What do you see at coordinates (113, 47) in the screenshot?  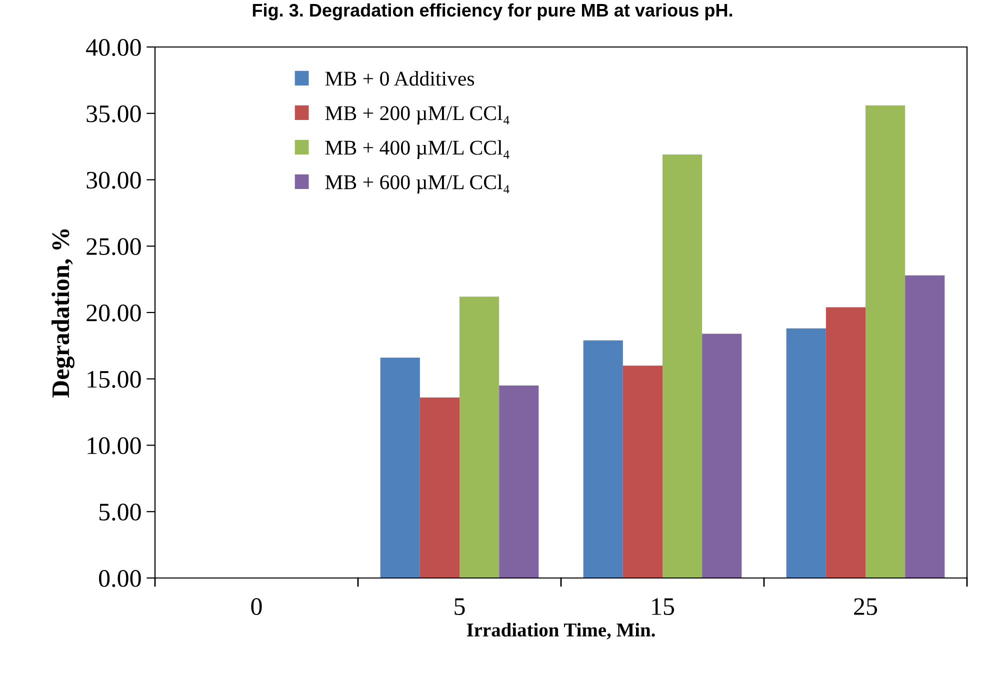 I see `y-tick-label: 40.00` at bounding box center [113, 47].